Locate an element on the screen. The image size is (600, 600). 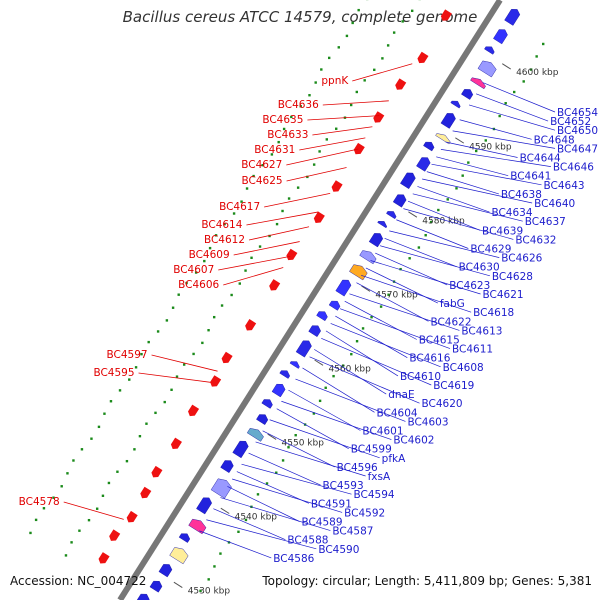
gene-label: BC4593 is located at coordinates (343, 486).